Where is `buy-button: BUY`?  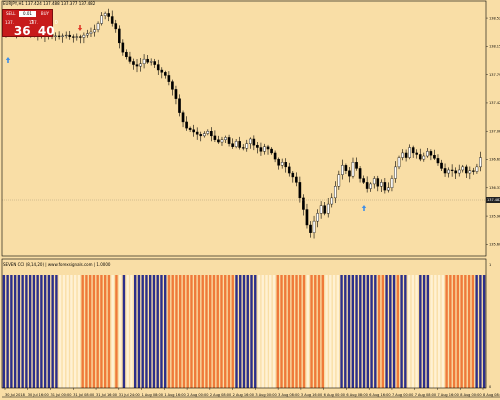
buy-button: BUY is located at coordinates (44, 13).